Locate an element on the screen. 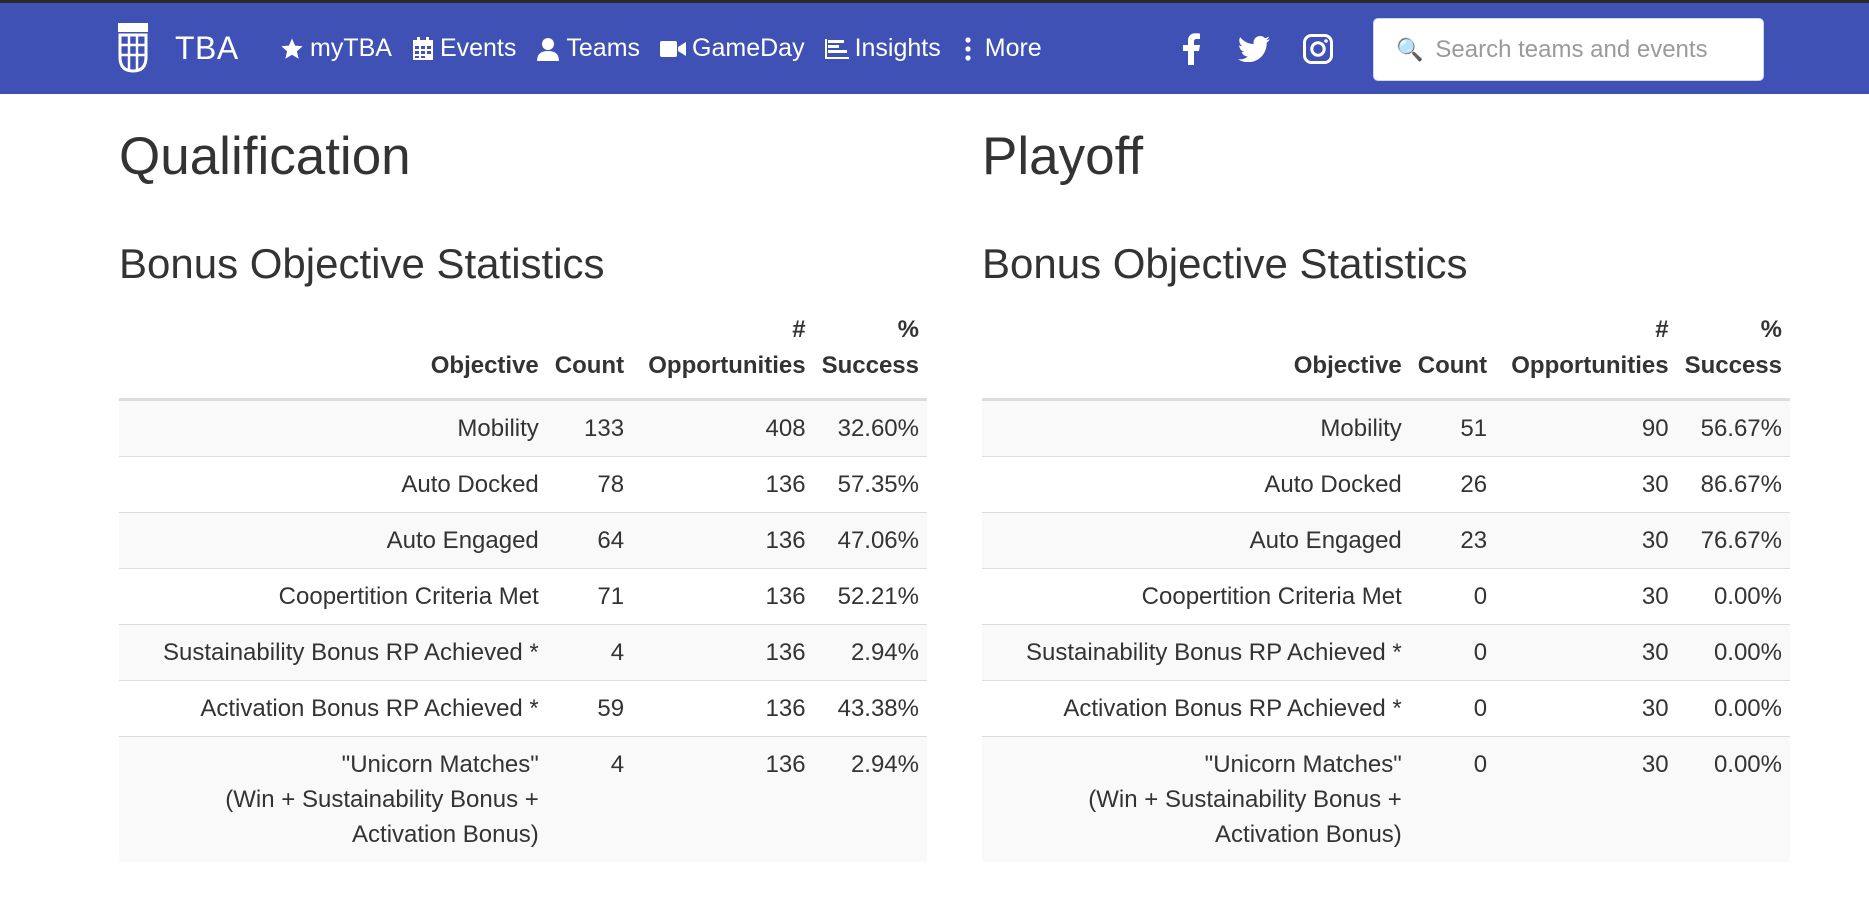  table-row: Coopertition Criteria Met 0 30 0.00% is located at coordinates (1386, 596).